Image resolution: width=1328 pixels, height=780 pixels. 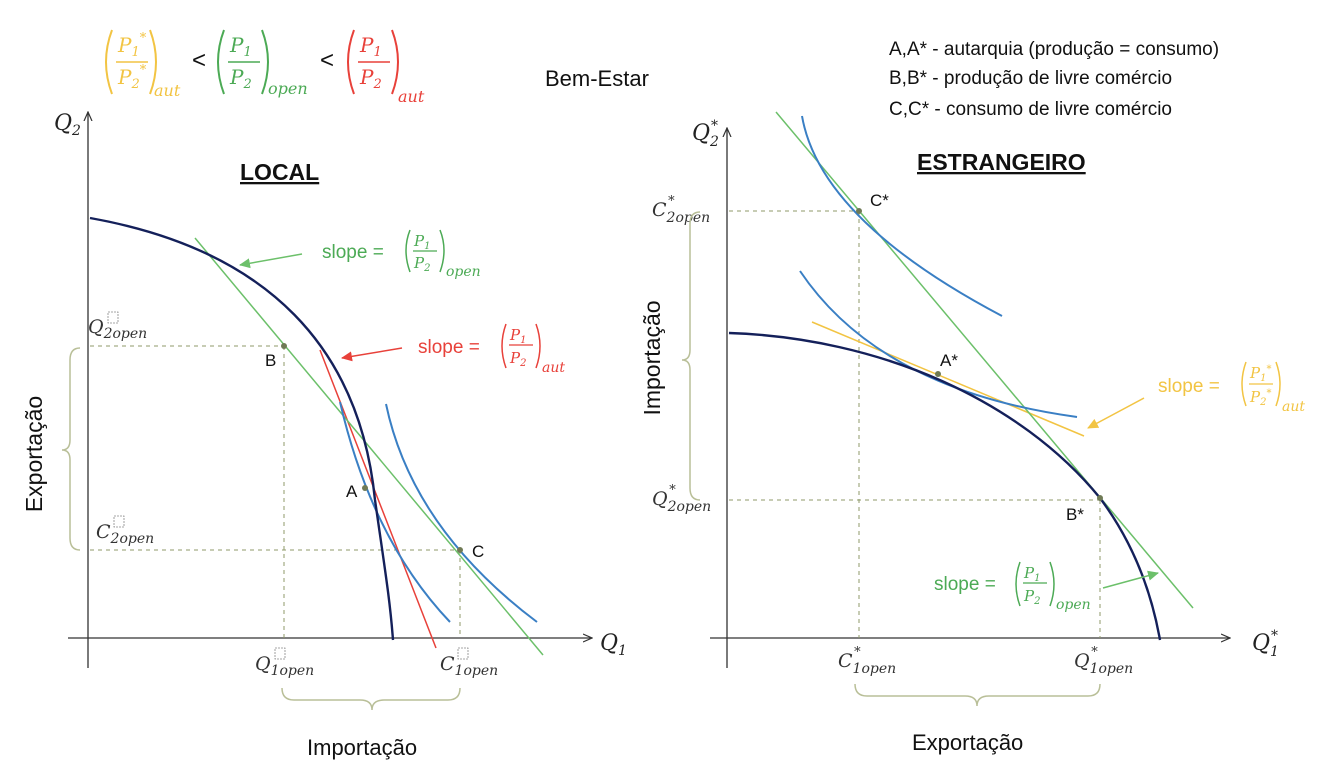 What do you see at coordinates (681, 499) in the screenshot?
I see `foreign-q2open-tick: Q2open*` at bounding box center [681, 499].